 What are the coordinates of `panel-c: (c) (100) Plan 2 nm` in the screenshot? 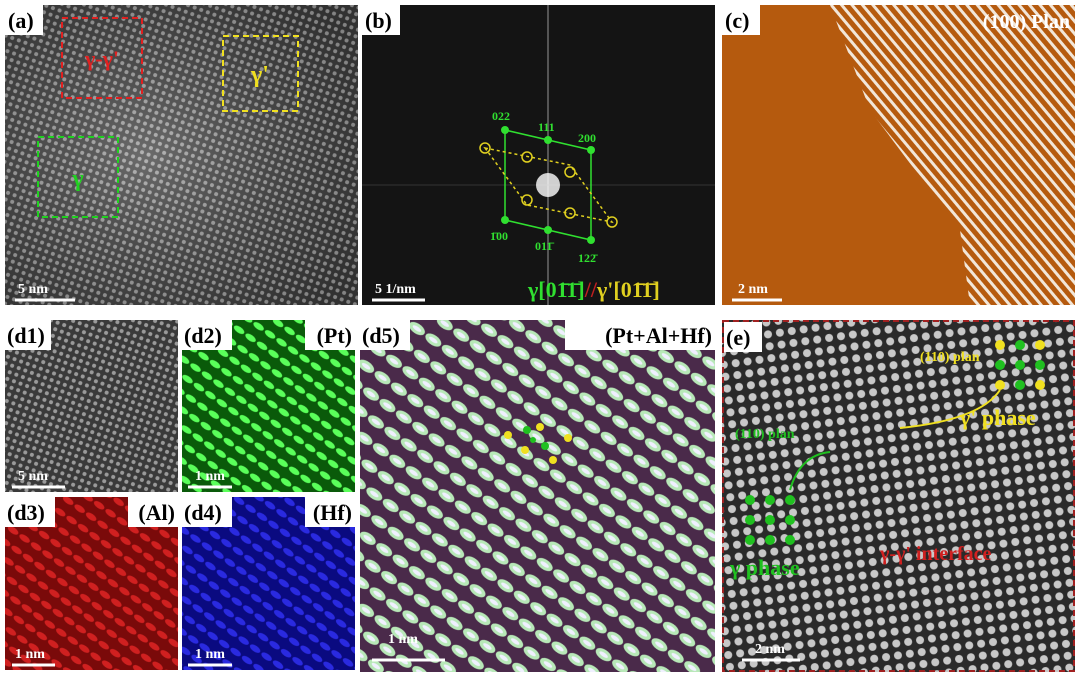 It's located at (898, 155).